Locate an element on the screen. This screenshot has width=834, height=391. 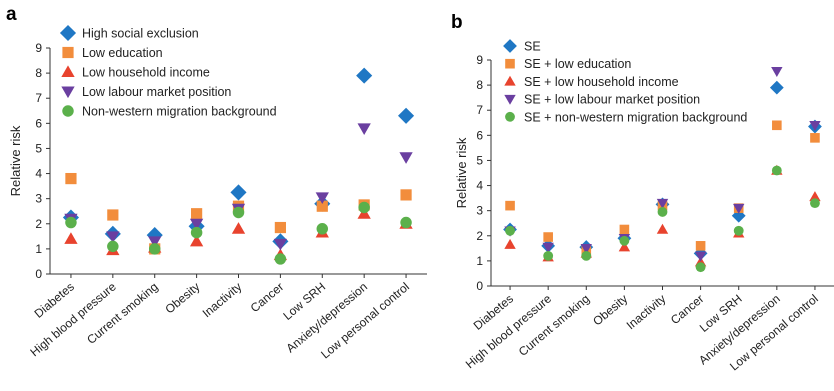
legend-label: SE + non-western migration background is located at coordinates (635, 117).